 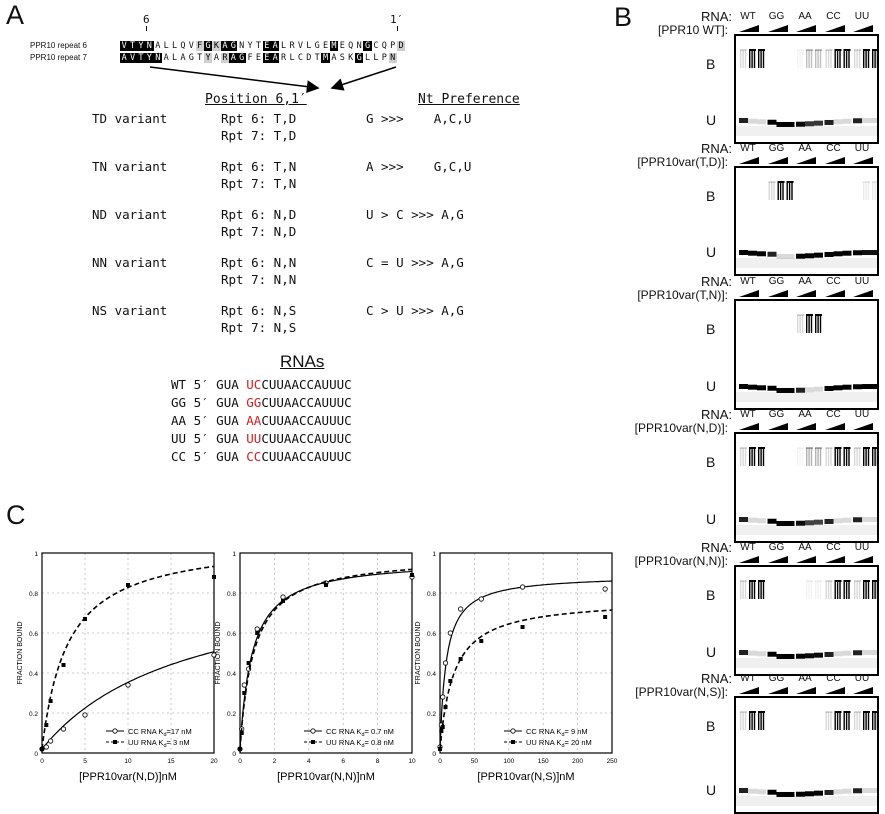 What do you see at coordinates (748, 148) in the screenshot?
I see `lane-label: WT` at bounding box center [748, 148].